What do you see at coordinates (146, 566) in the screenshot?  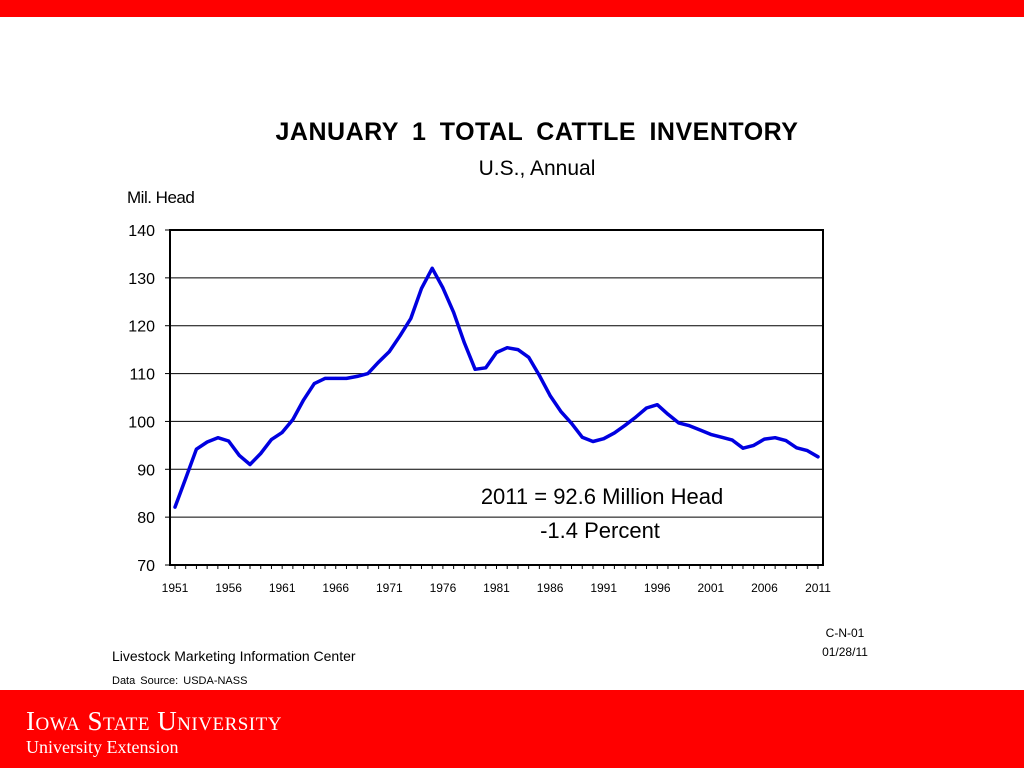 I see `y-tick-label: 70` at bounding box center [146, 566].